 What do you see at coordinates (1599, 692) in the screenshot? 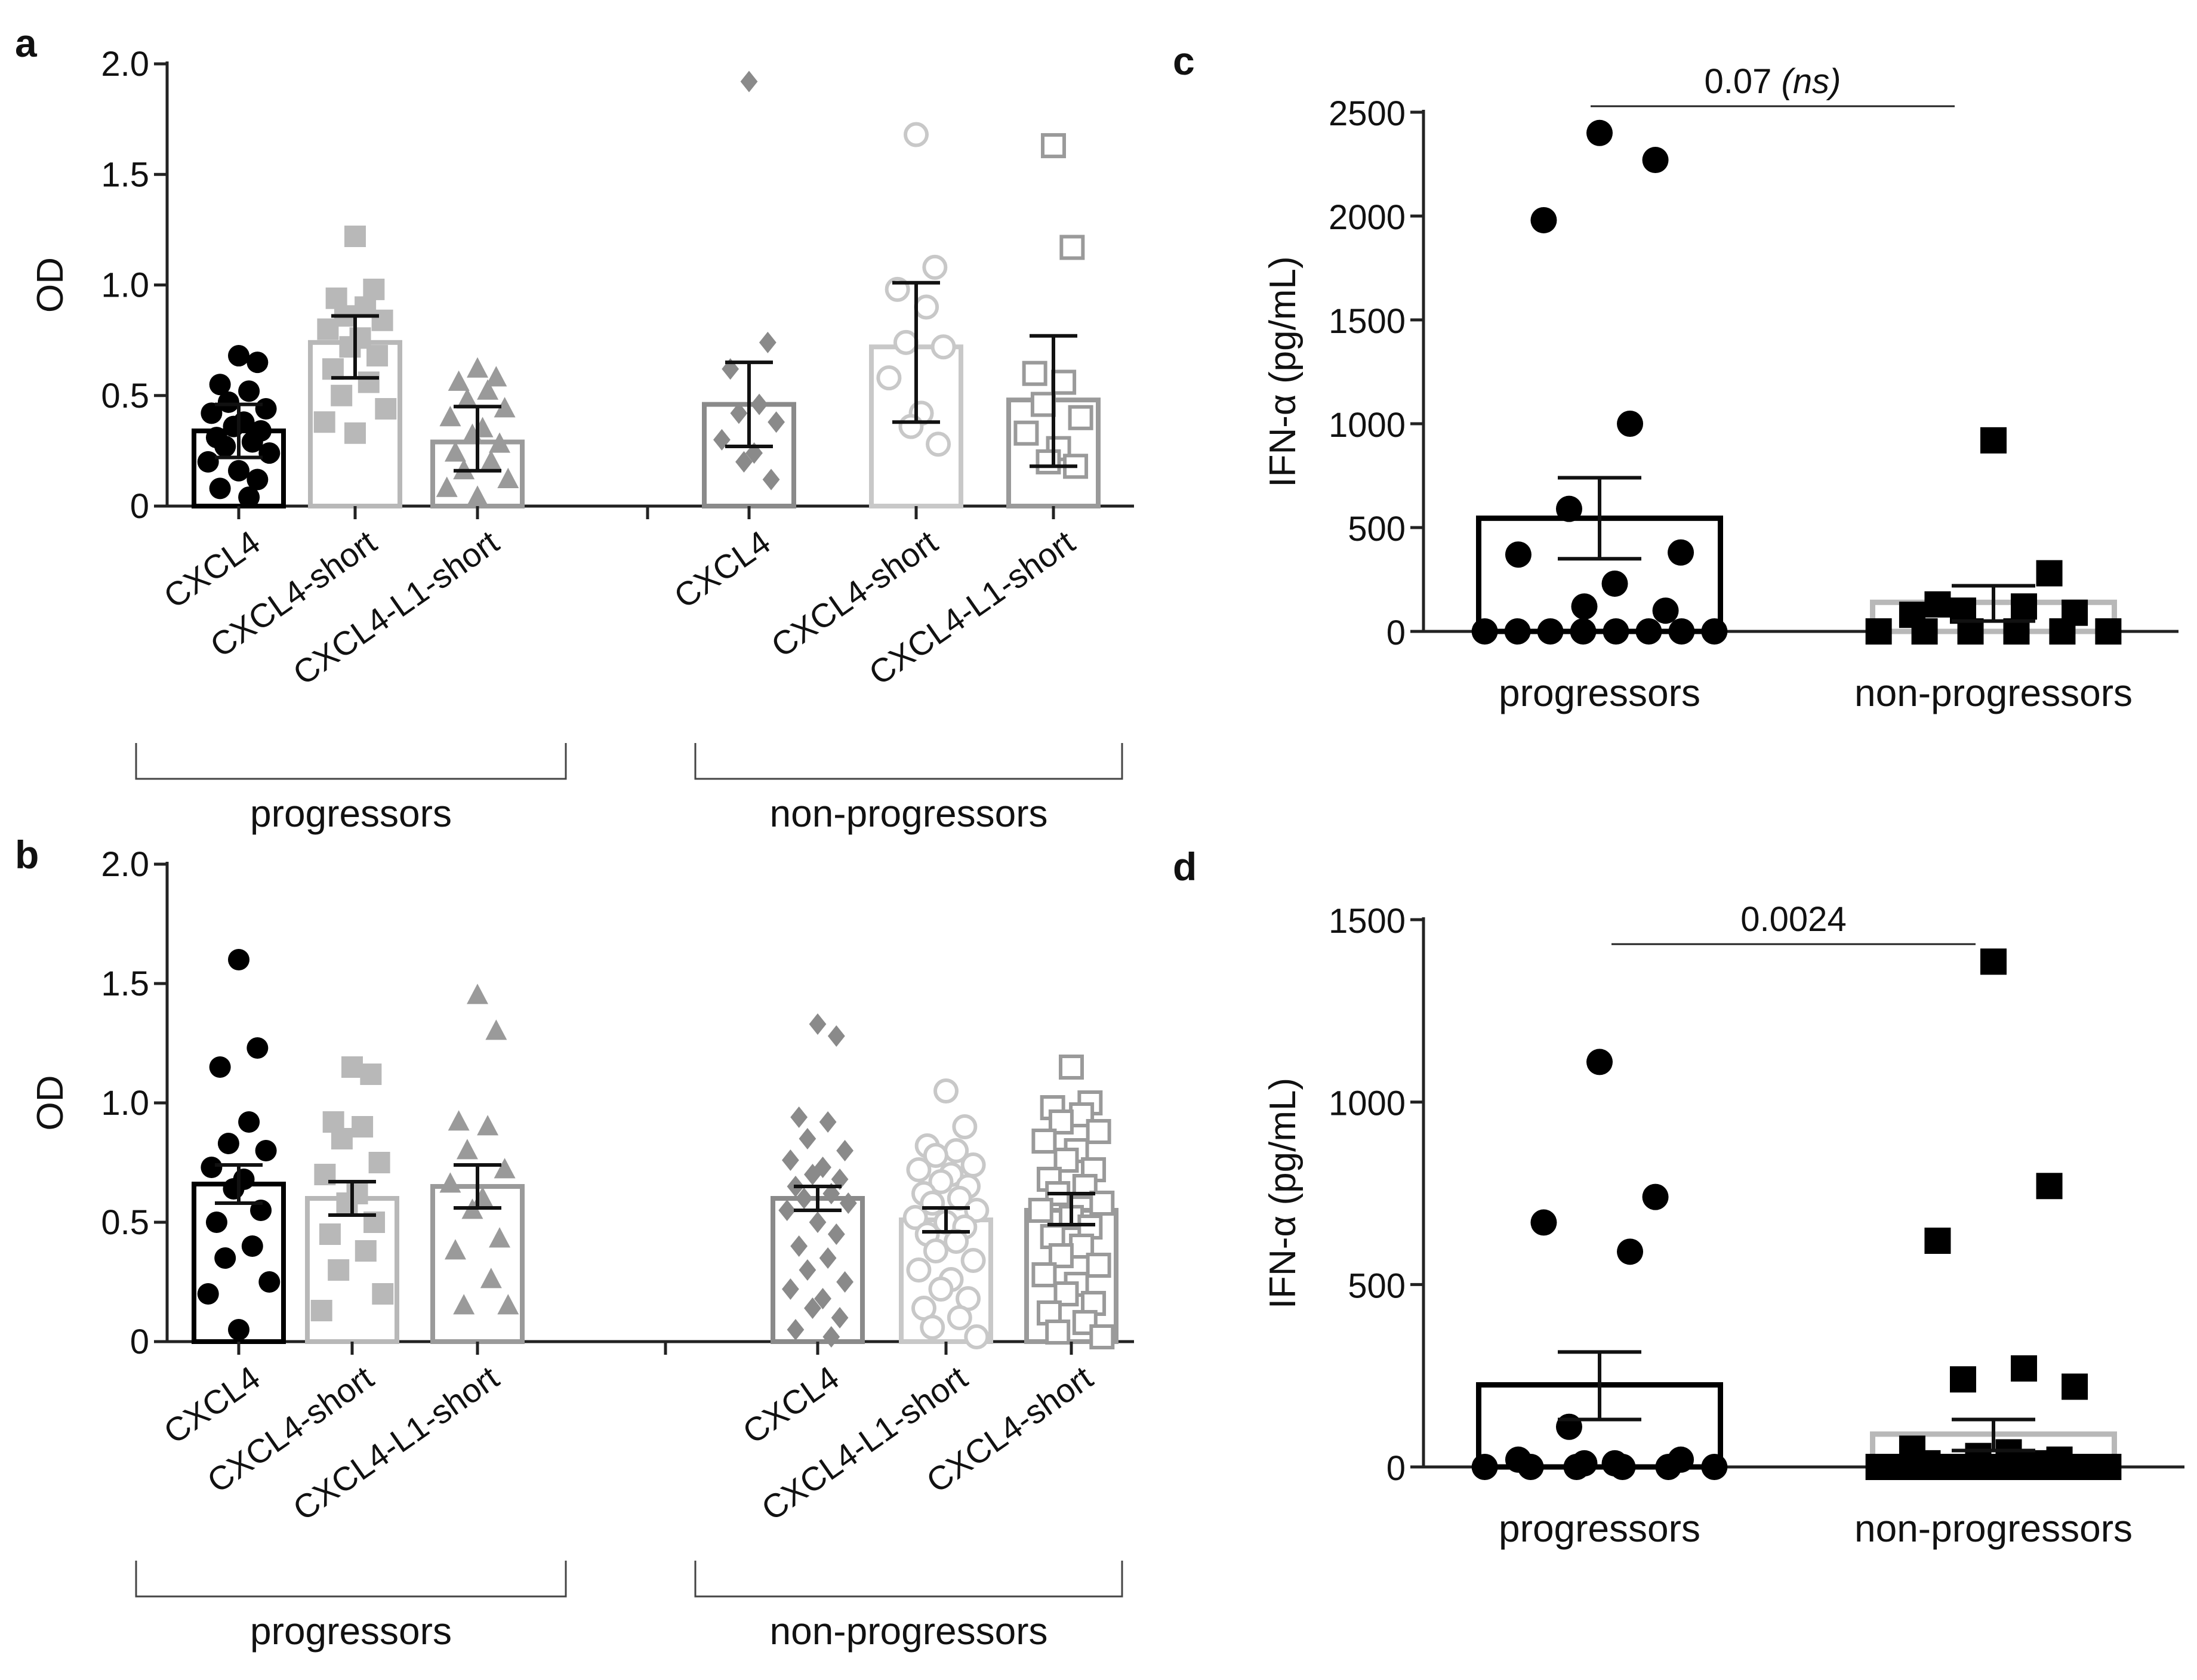
I see `category-label: progressors` at bounding box center [1599, 692].